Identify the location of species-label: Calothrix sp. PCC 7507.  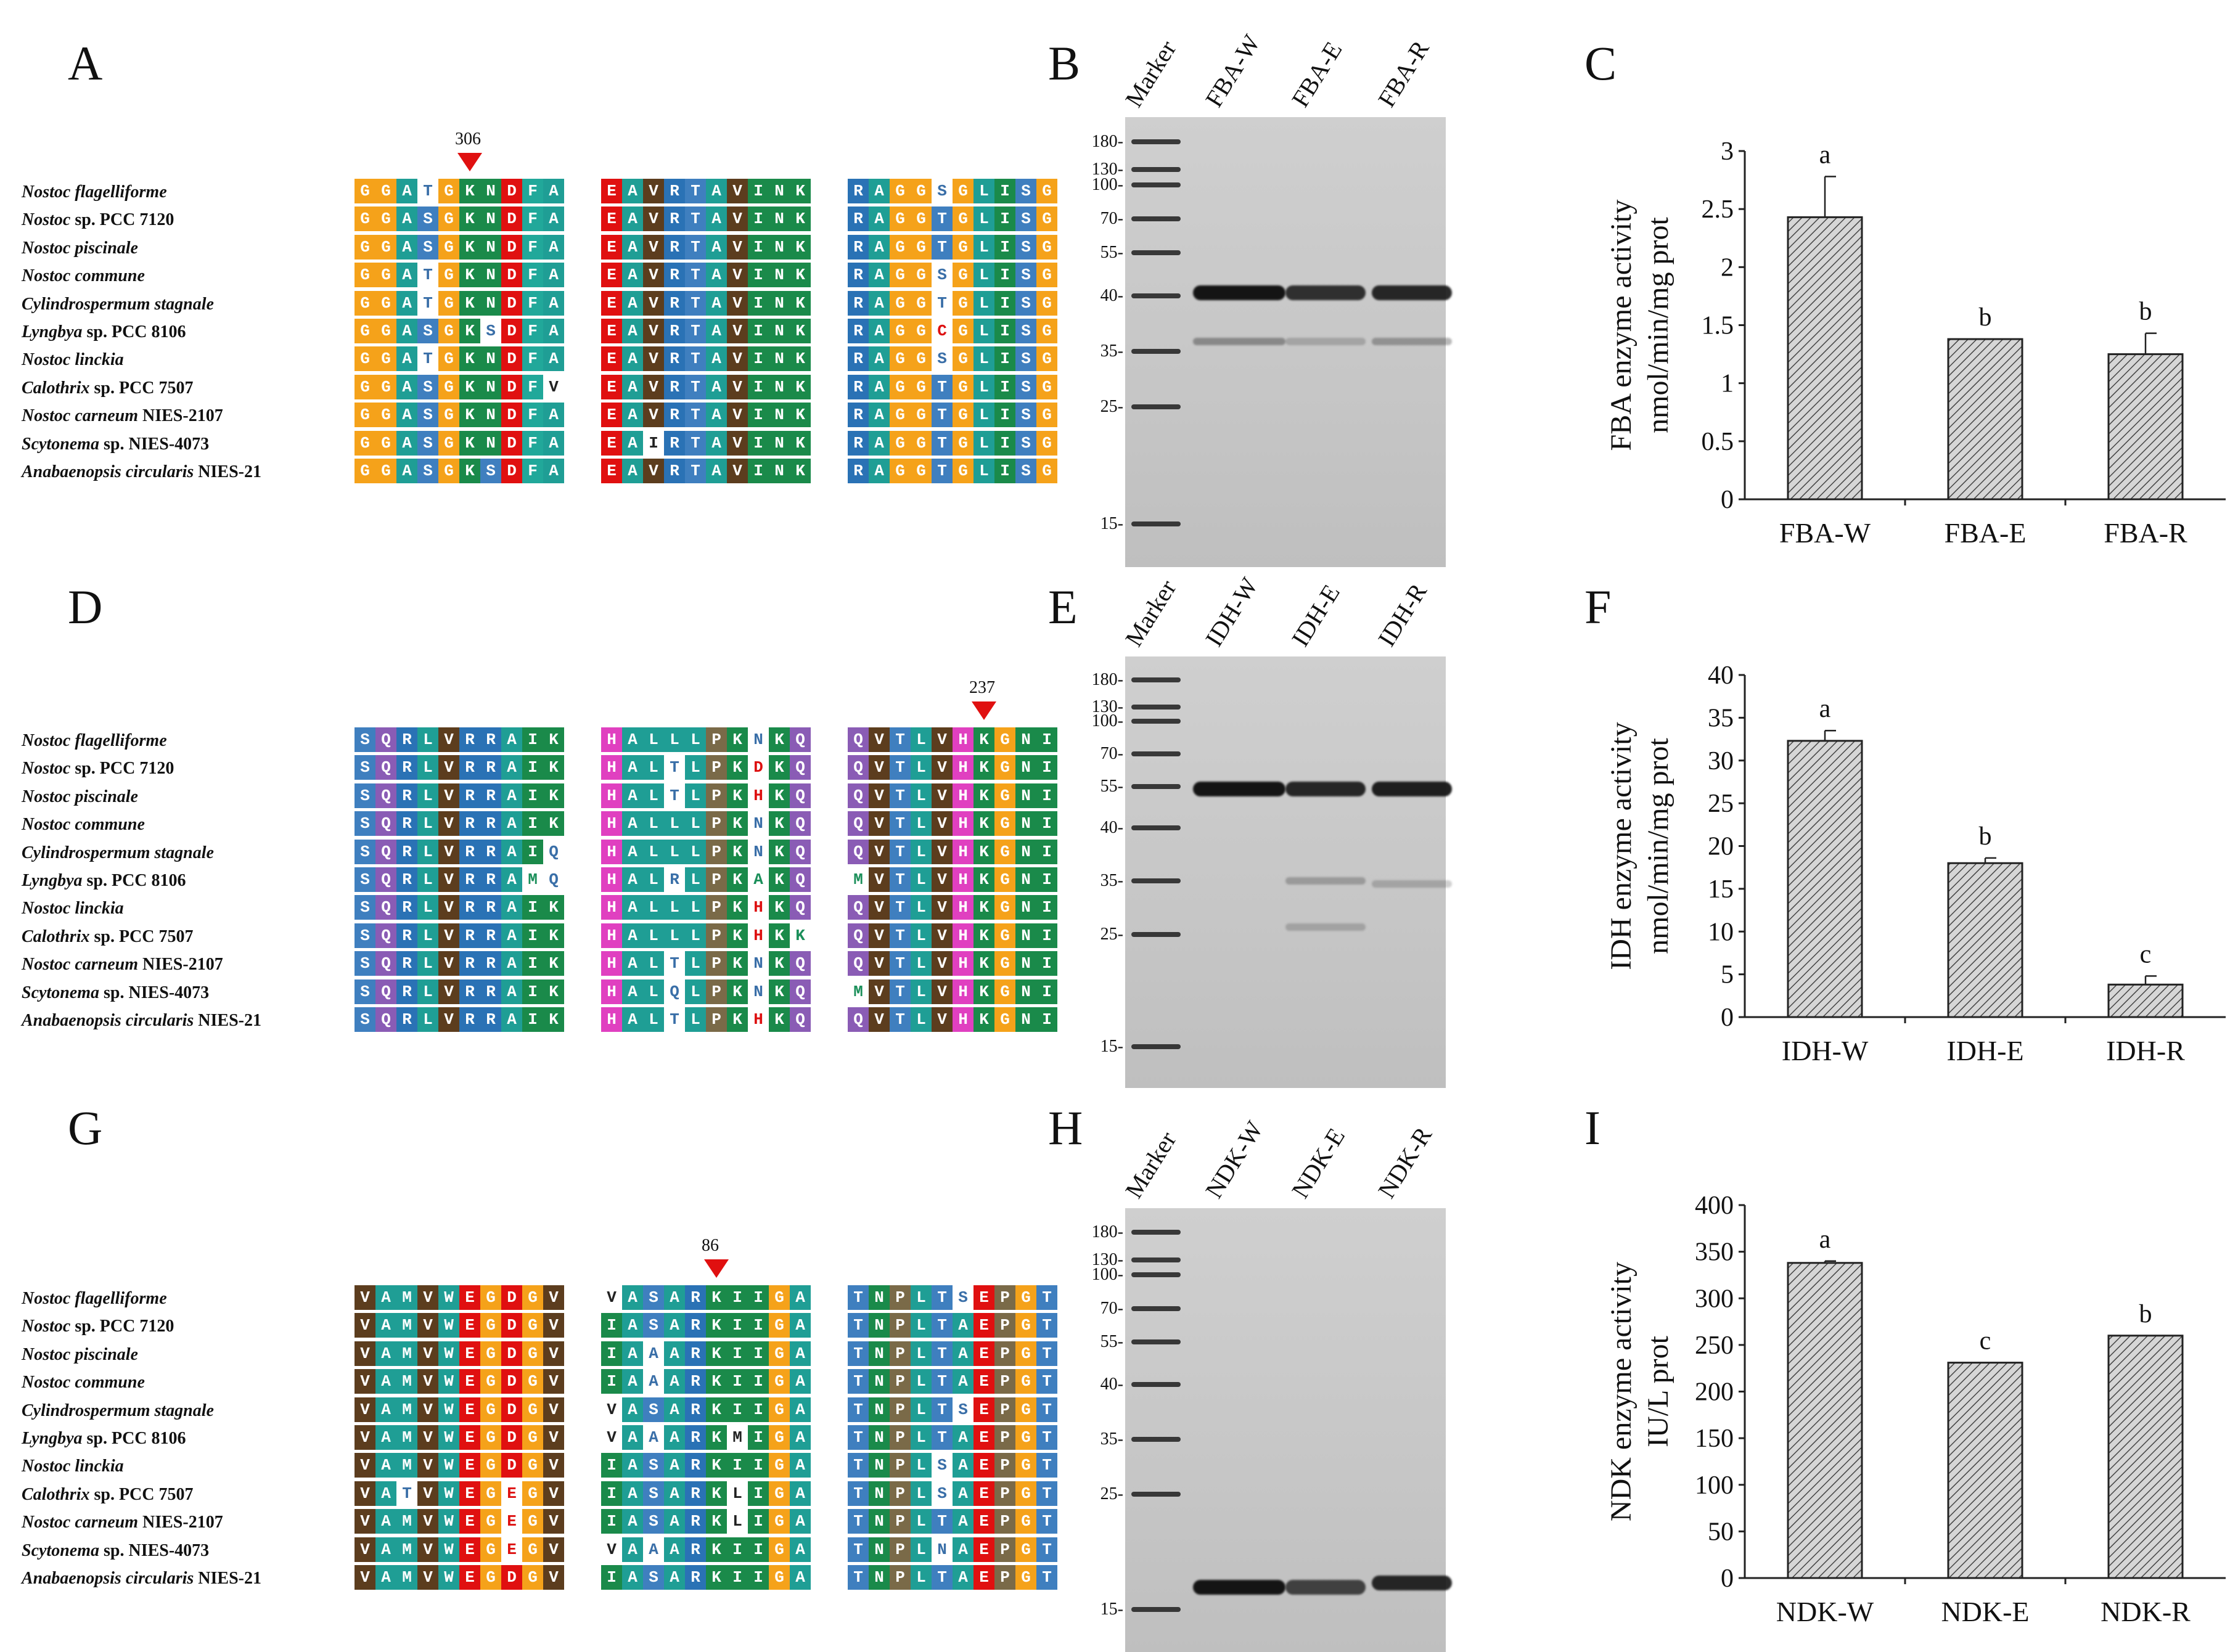
(108, 388).